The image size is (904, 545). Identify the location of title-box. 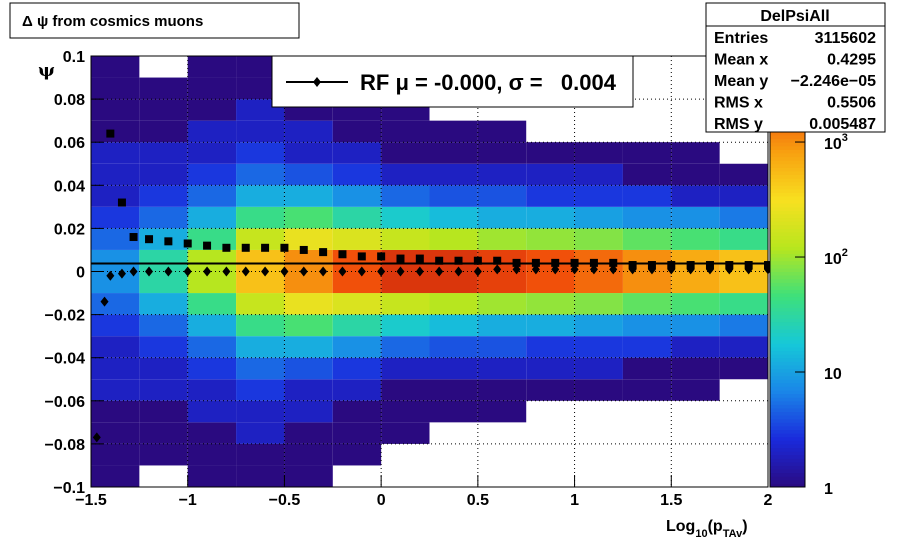
(154, 20).